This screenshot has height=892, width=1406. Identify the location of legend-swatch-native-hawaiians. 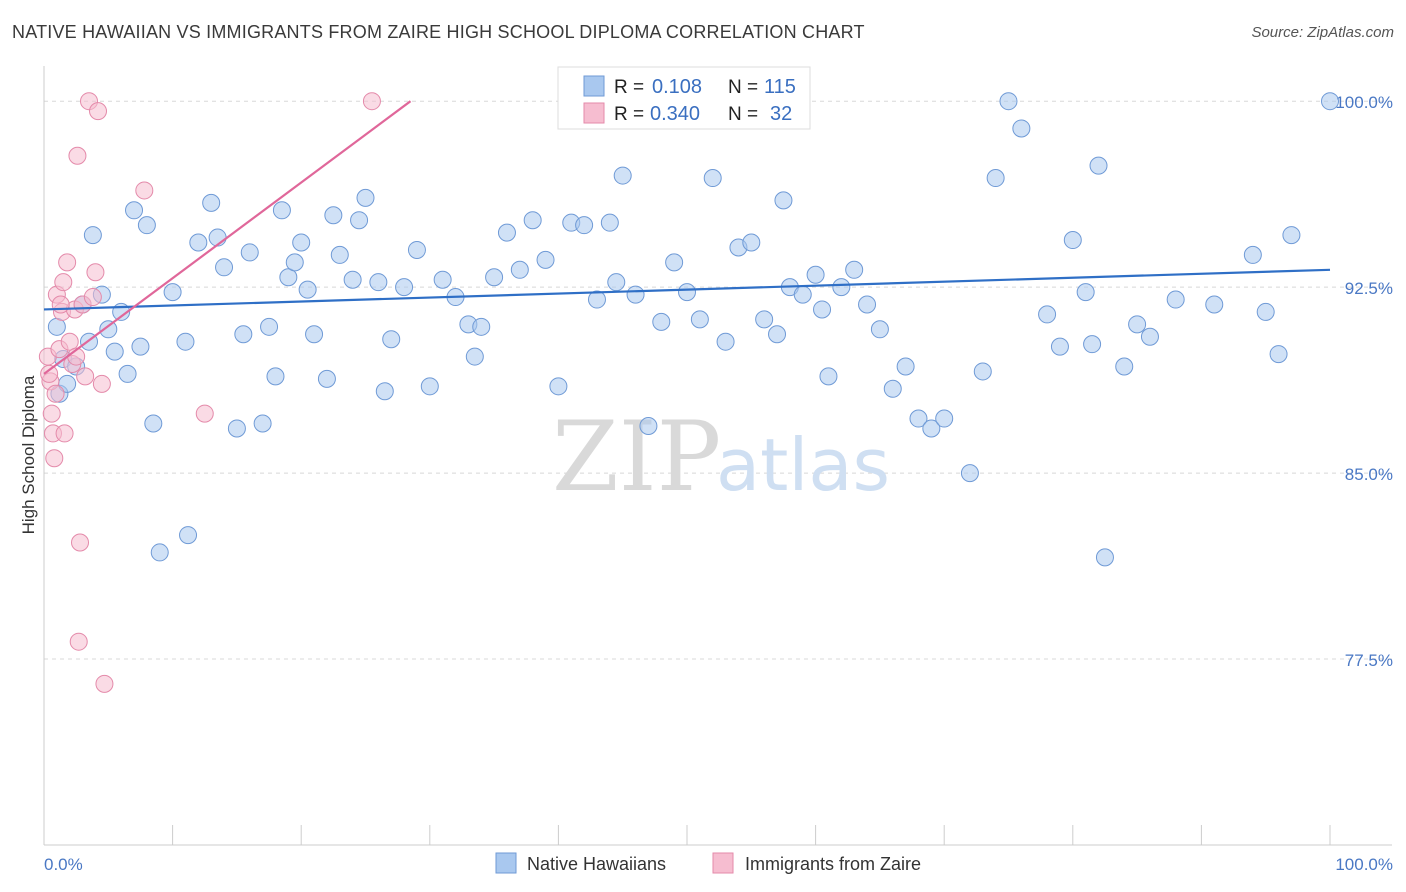
(506, 863).